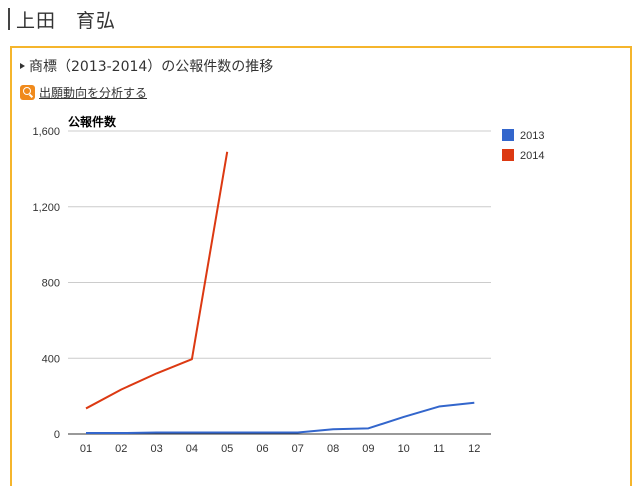 The height and width of the screenshot is (486, 640). I want to click on y-tick-label: 1,200, so click(46, 208).